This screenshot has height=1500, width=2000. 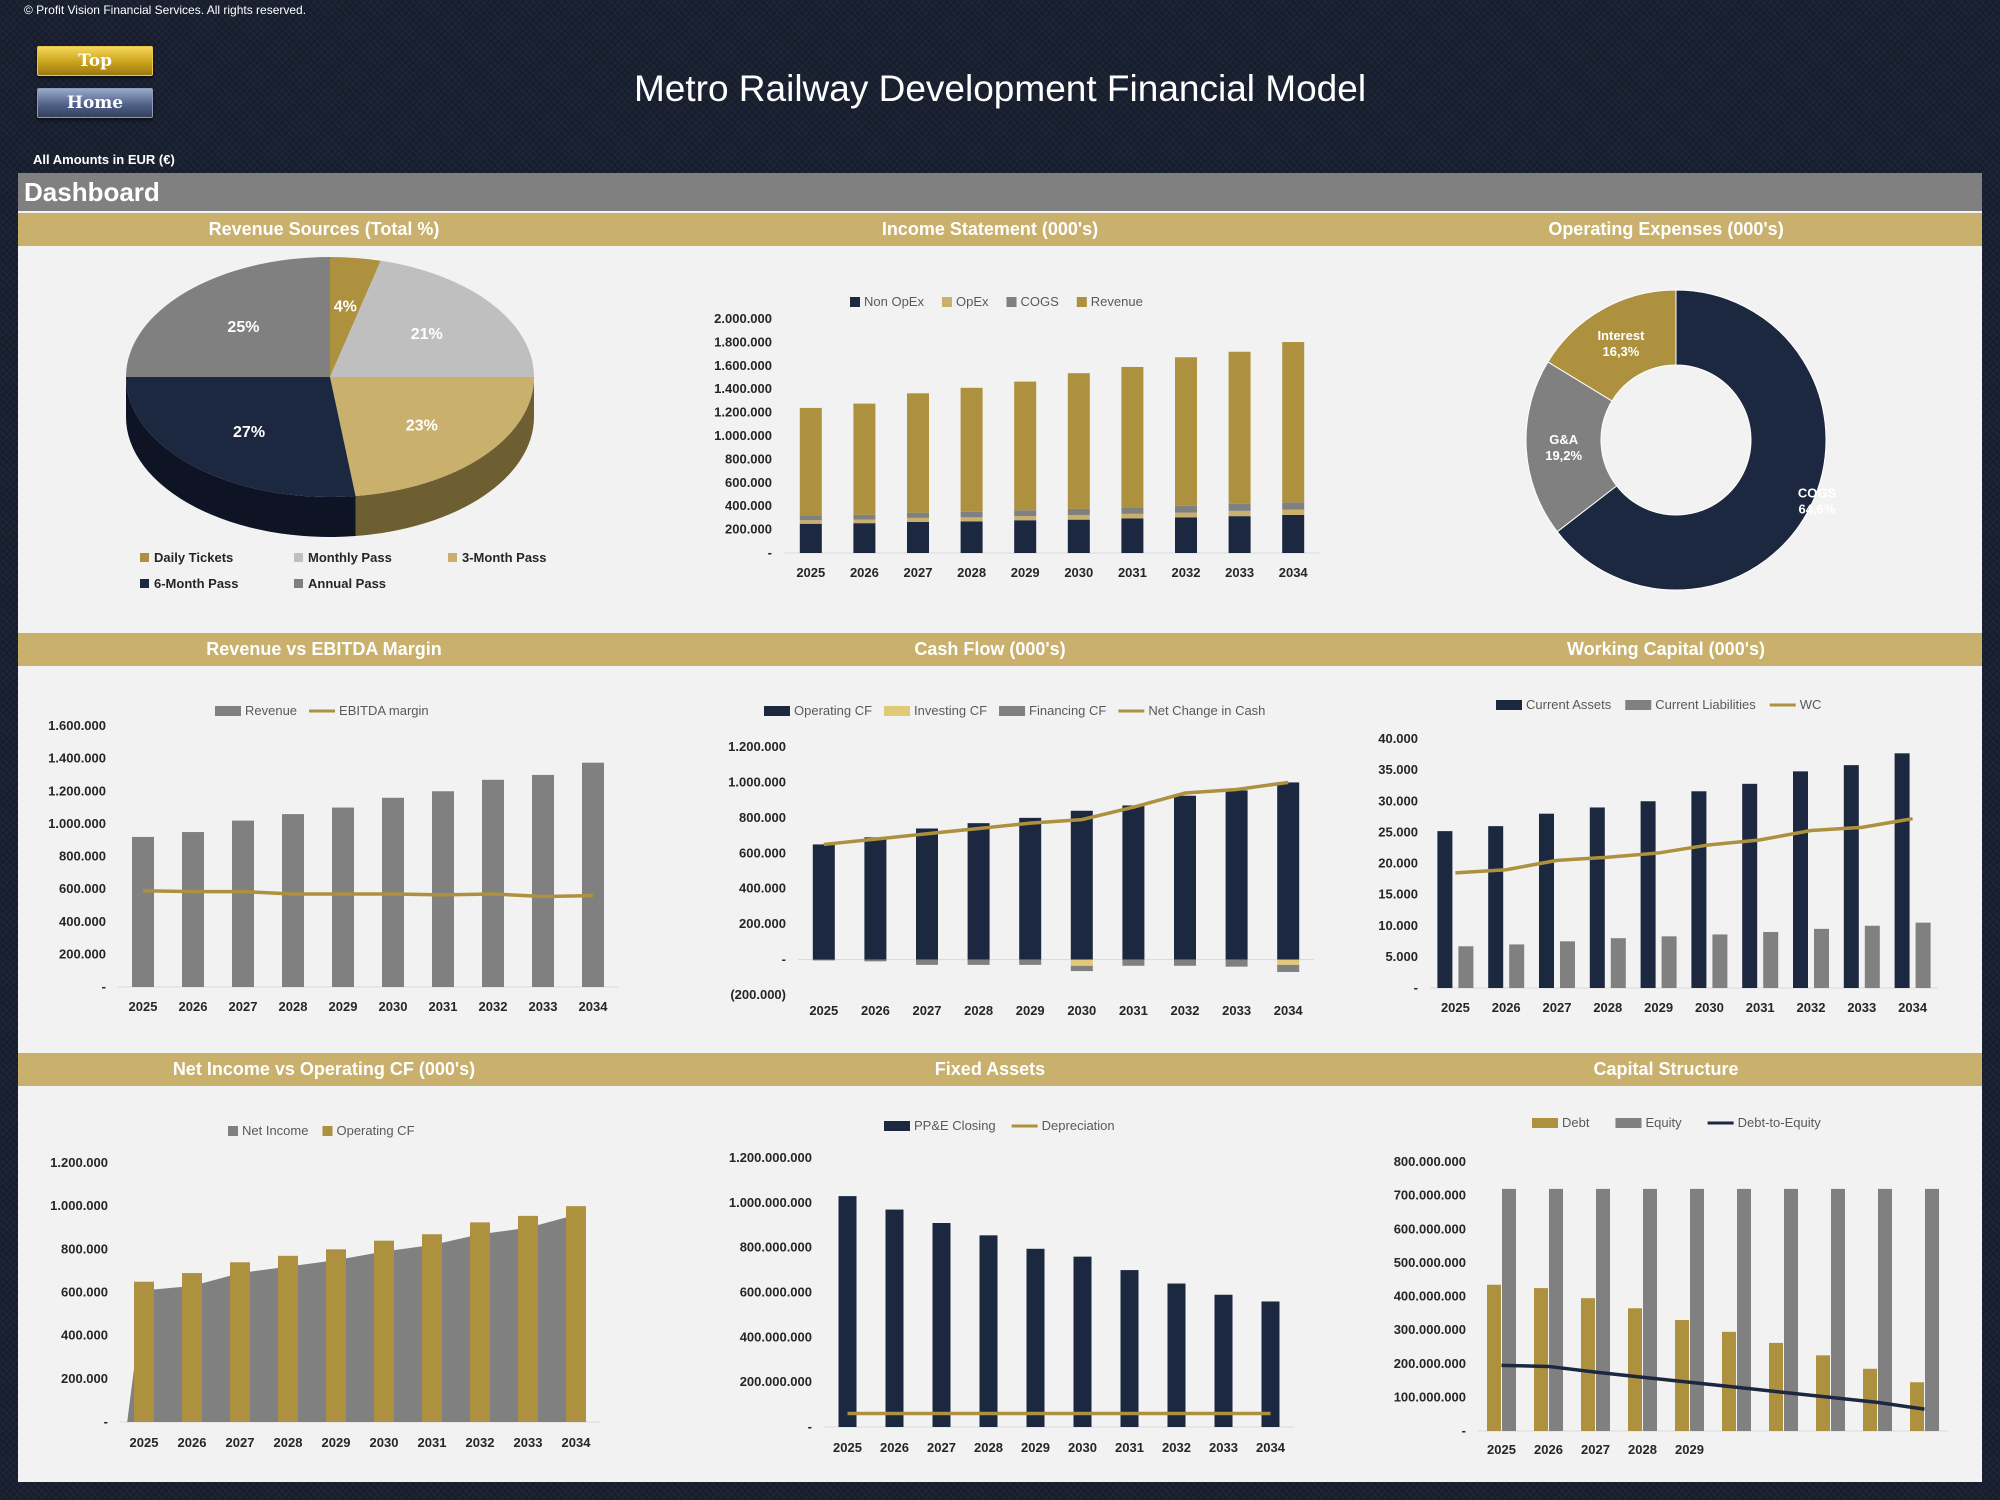 I want to click on legend-label: Revenue, so click(x=271, y=710).